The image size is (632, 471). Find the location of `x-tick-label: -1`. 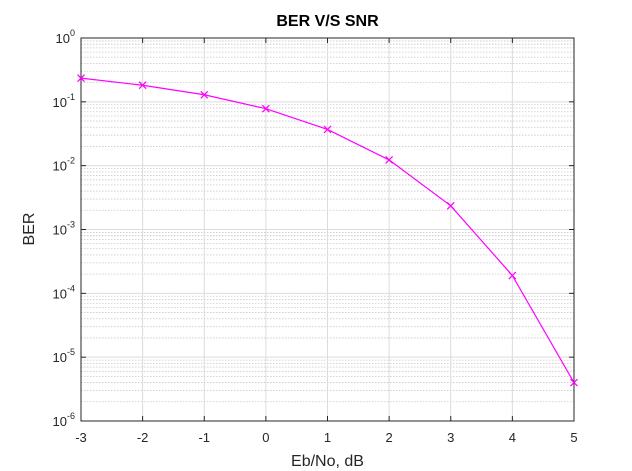

x-tick-label: -1 is located at coordinates (204, 437).